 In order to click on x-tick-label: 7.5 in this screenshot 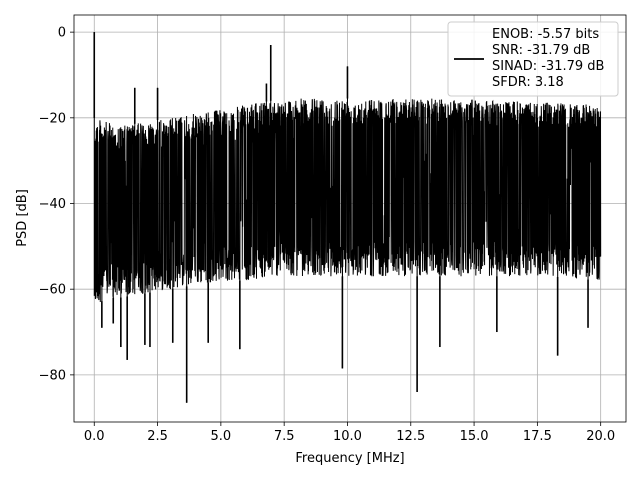, I will do `click(284, 436)`.